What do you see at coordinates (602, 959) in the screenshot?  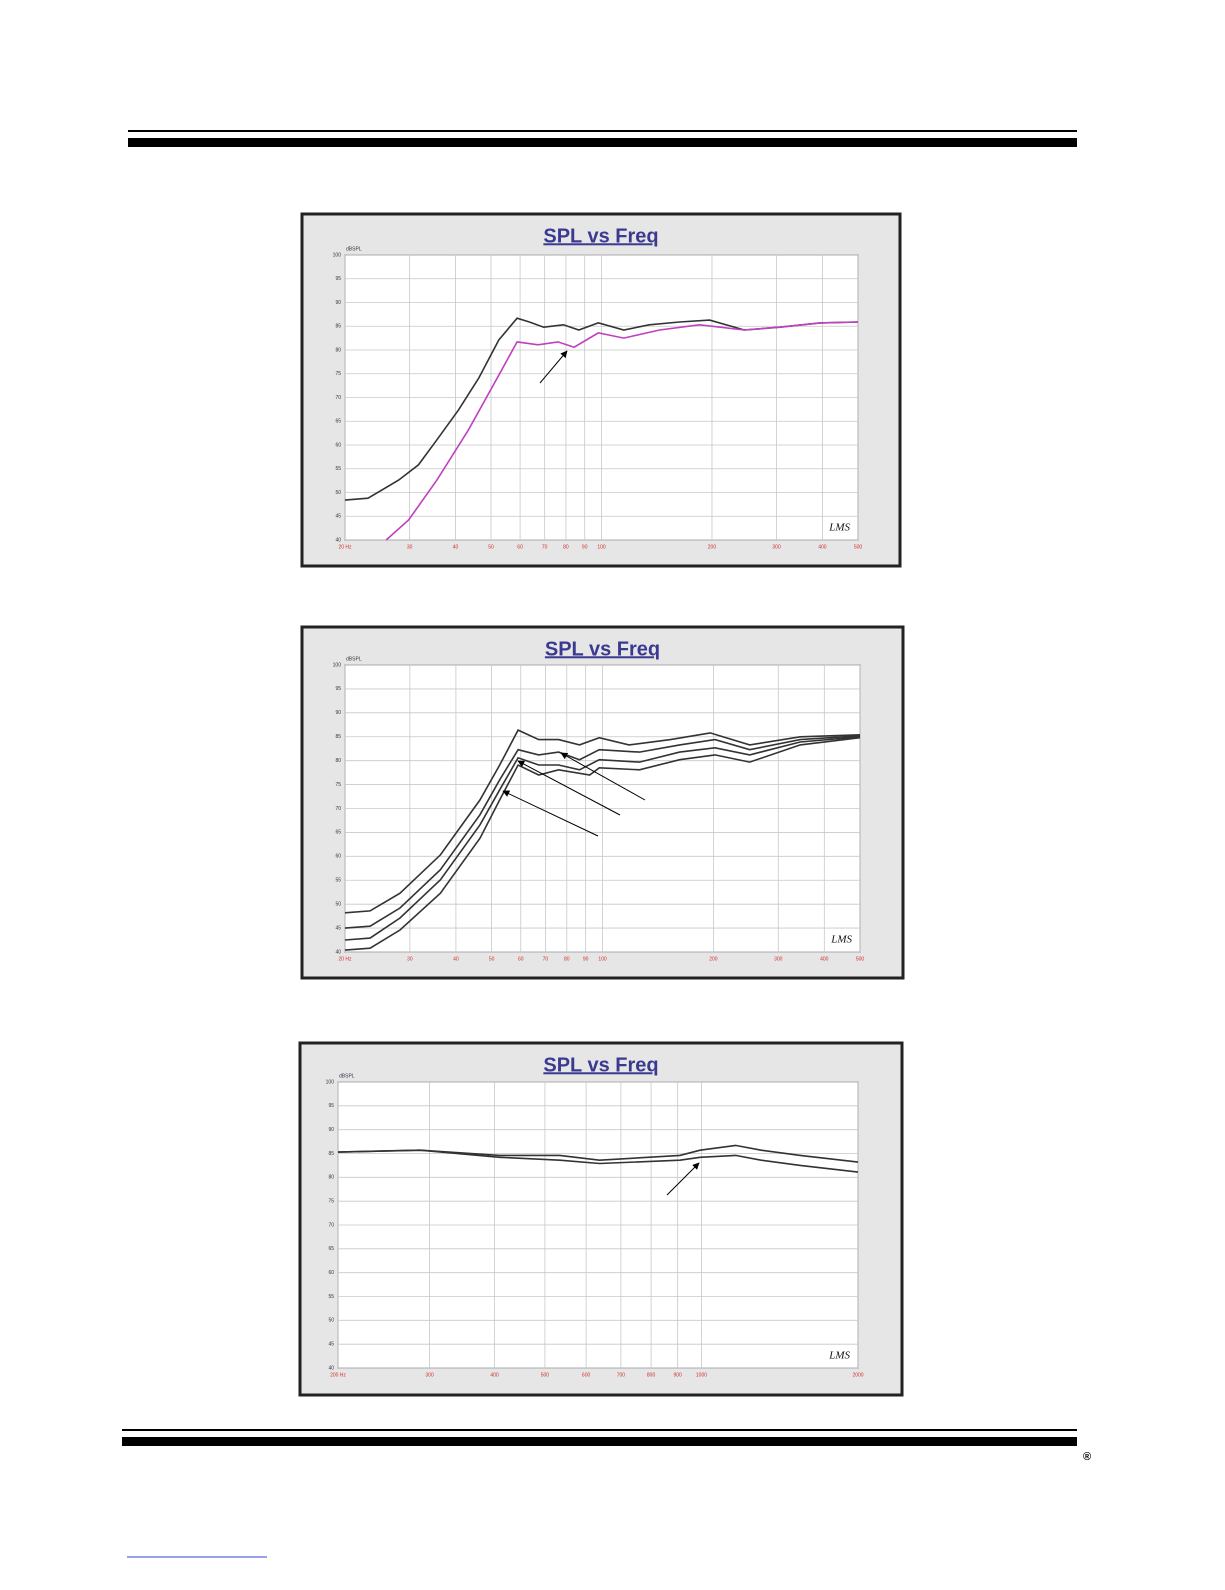 I see `x-tick-label: 100` at bounding box center [602, 959].